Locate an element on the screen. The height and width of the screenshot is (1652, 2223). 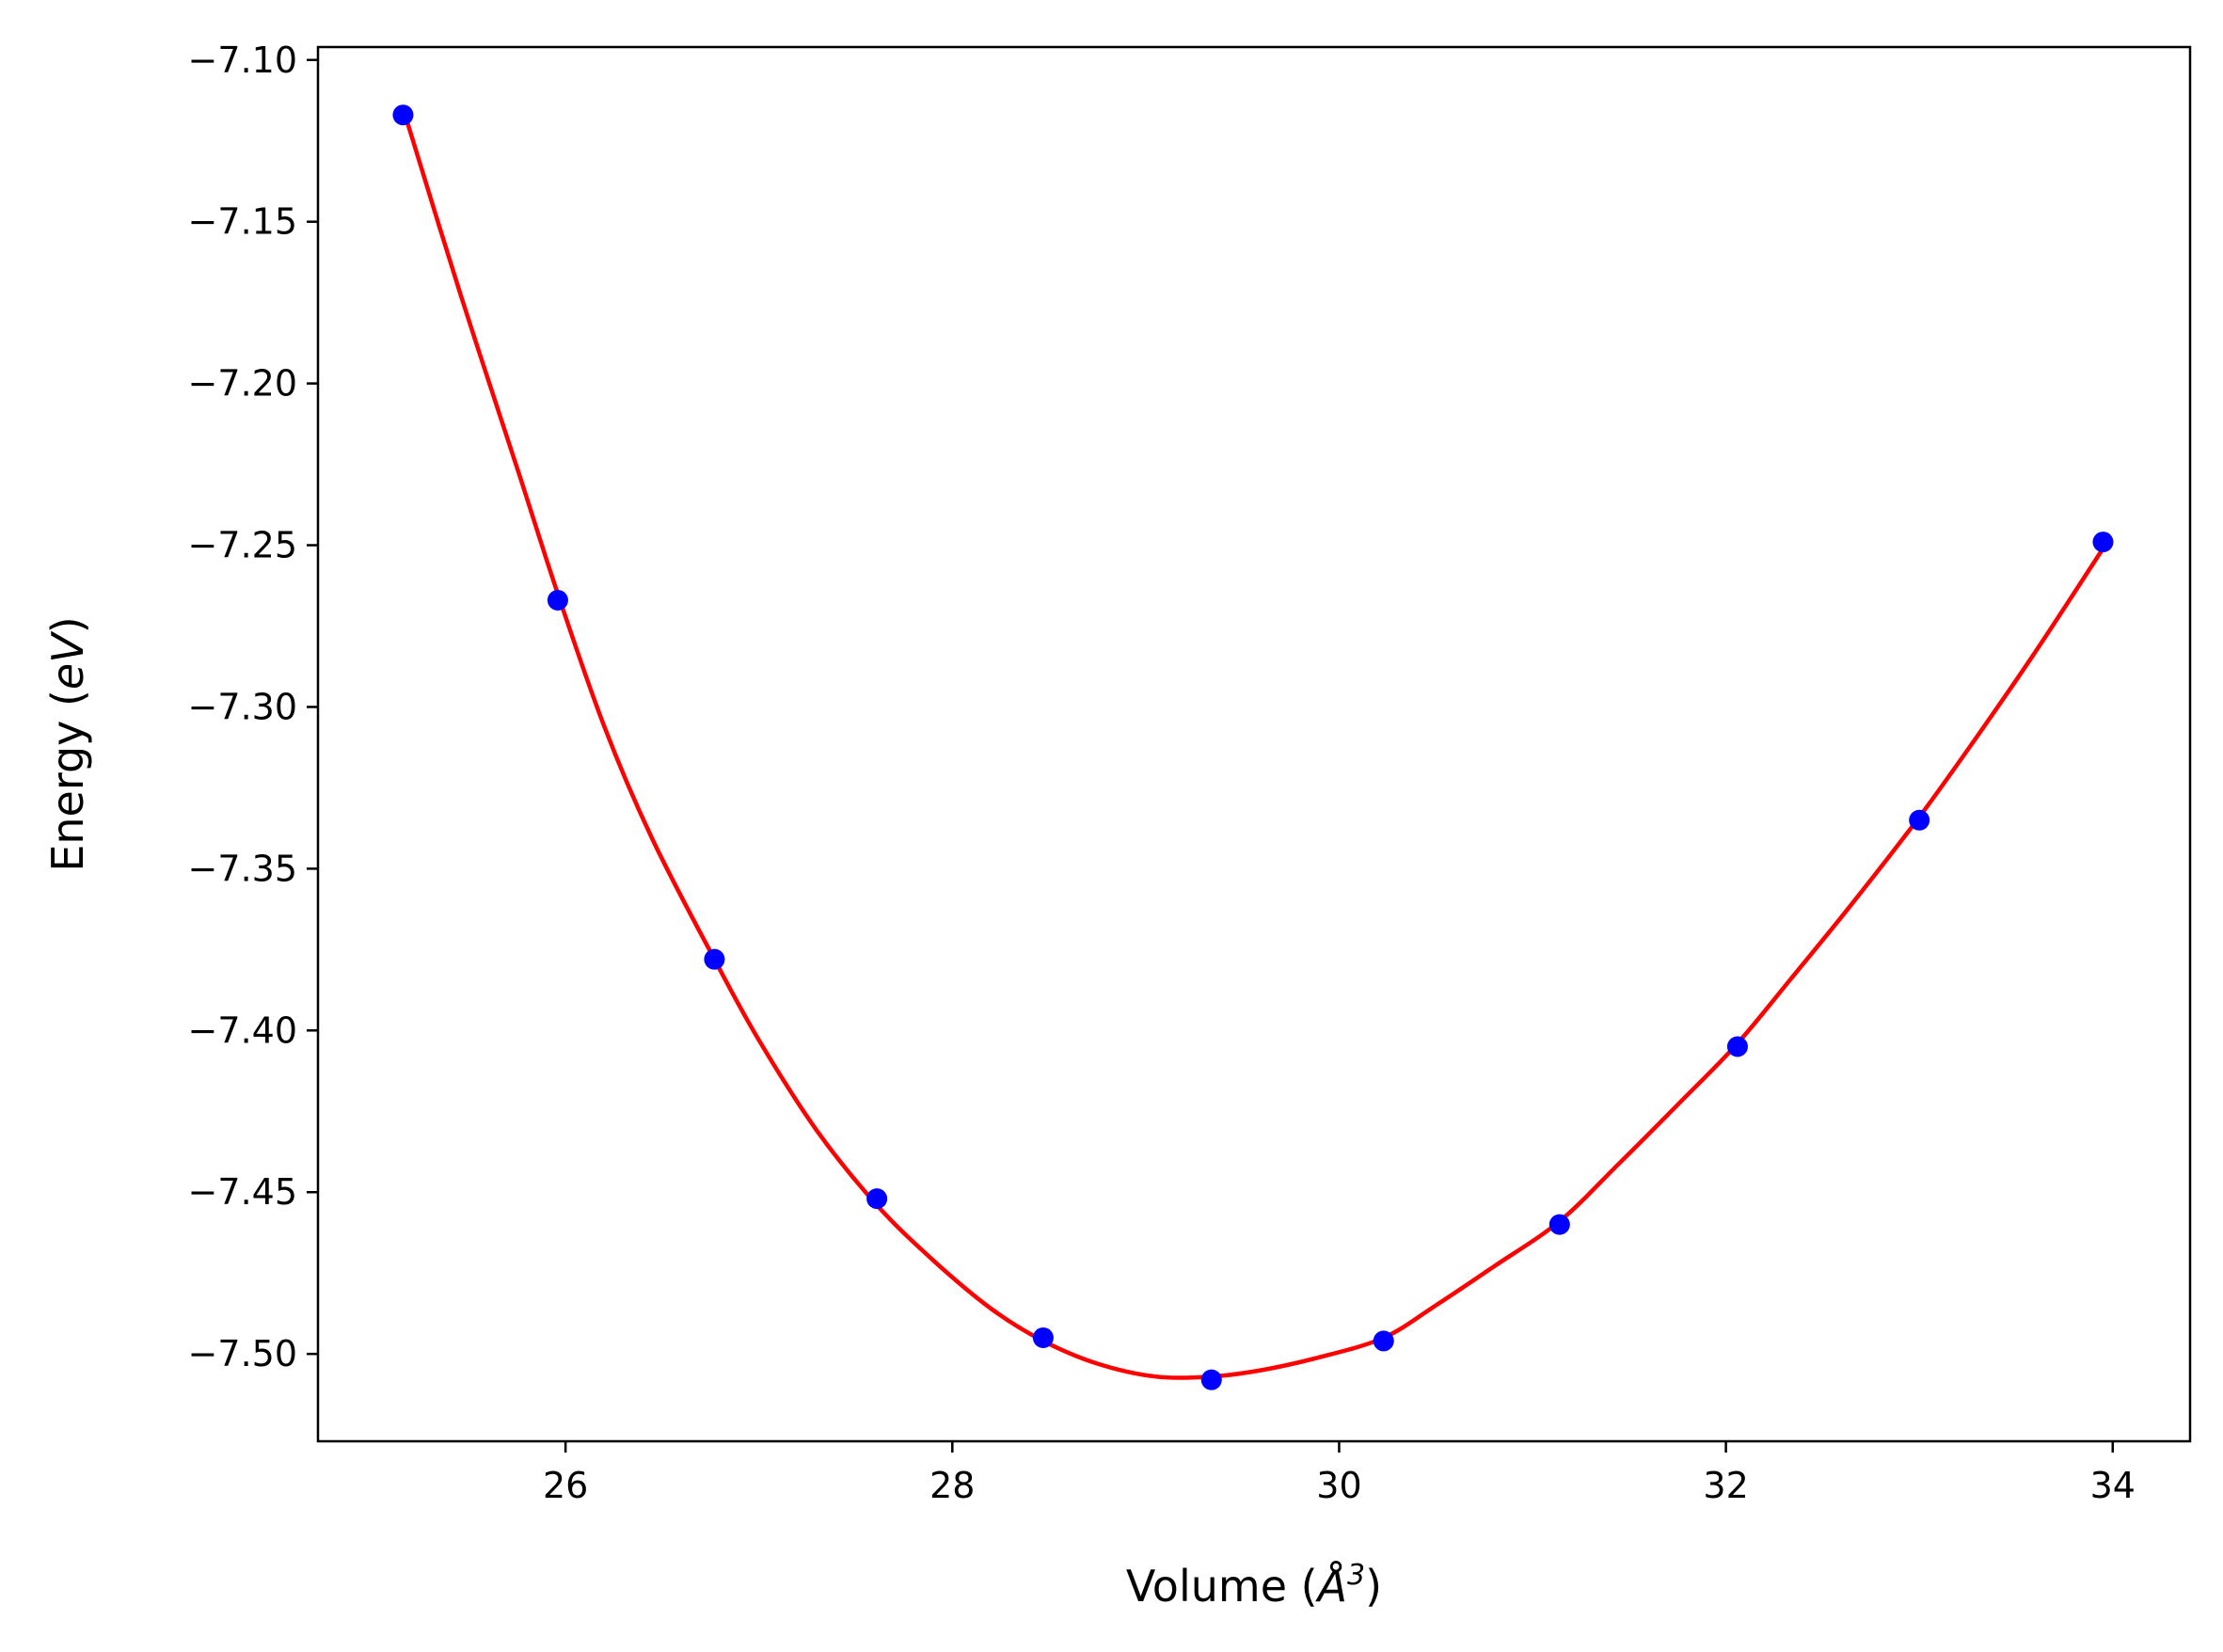
y-axis-title: Energy (eV) is located at coordinates (67, 743).